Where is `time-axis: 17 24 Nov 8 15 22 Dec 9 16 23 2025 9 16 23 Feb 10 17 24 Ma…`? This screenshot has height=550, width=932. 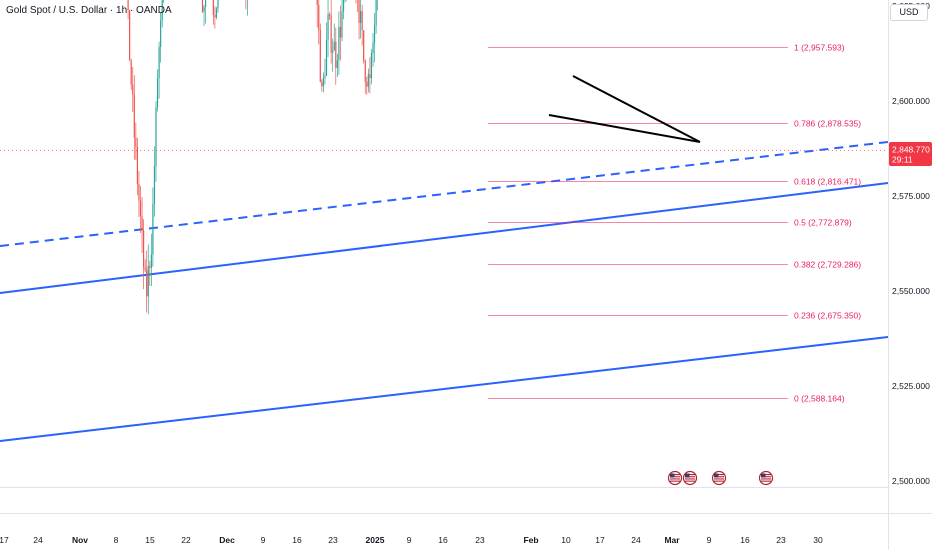 time-axis: 17 24 Nov 8 15 22 Dec 9 16 23 2025 9 16 23 Feb 10 17 24 Ma… is located at coordinates (411, 540).